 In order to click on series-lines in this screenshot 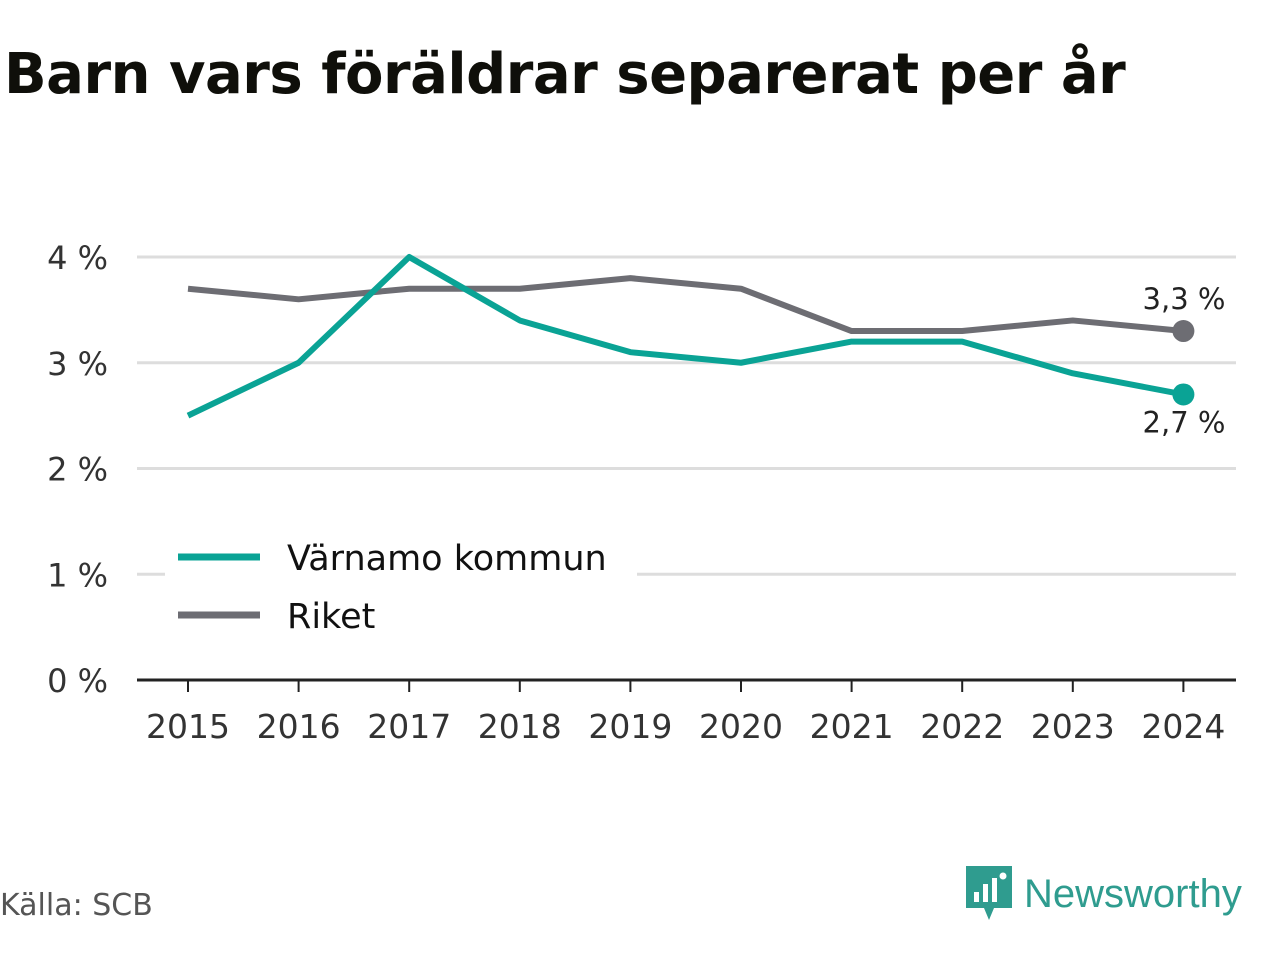, I will do `click(690, 336)`.